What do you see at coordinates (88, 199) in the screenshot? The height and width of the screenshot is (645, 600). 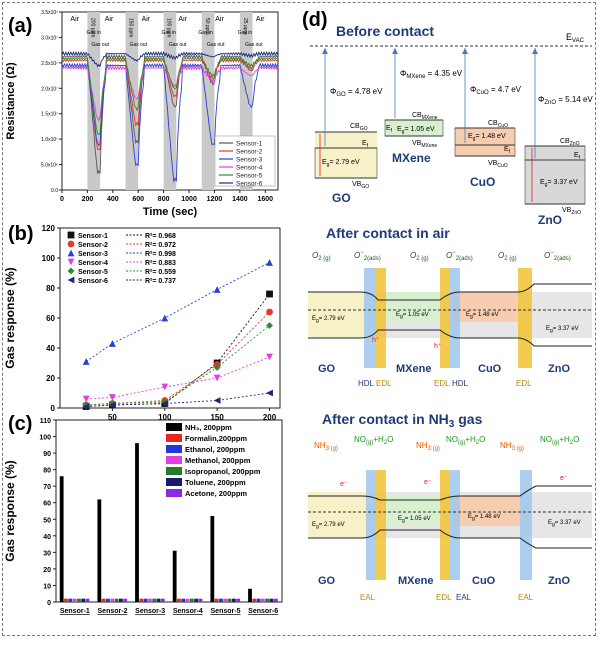 I see `x-tick-label: 200` at bounding box center [88, 199].